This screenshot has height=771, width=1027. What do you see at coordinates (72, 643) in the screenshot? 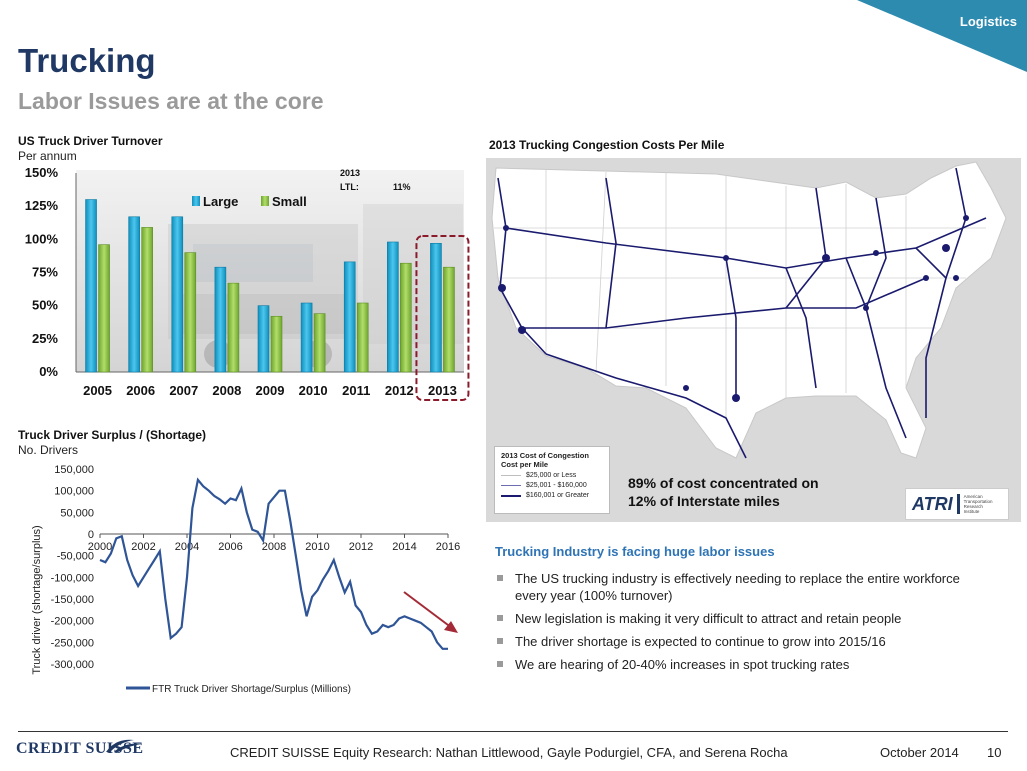
I see `y-tick-label: -250,000` at bounding box center [72, 643].